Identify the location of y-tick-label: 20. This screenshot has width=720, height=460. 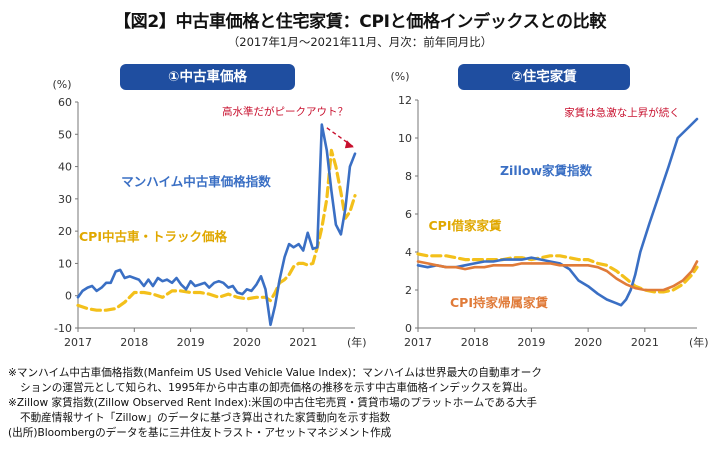
(65, 231).